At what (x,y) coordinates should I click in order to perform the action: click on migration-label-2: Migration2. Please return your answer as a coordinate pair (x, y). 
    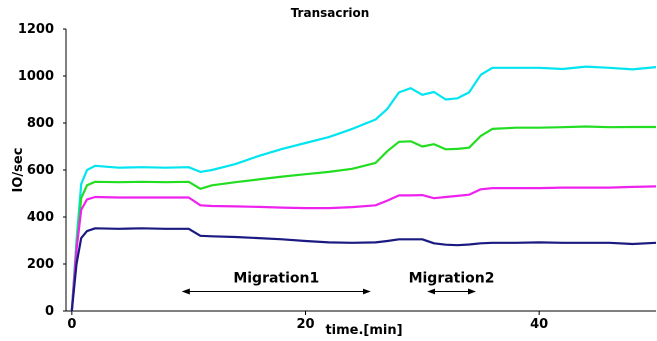
    Looking at the image, I should click on (452, 279).